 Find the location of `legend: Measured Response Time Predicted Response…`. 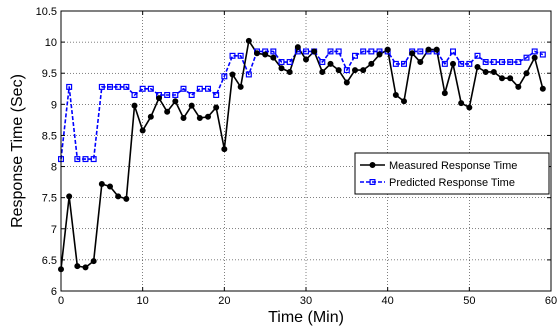

legend: Measured Response Time Predicted Response… is located at coordinates (452, 173).